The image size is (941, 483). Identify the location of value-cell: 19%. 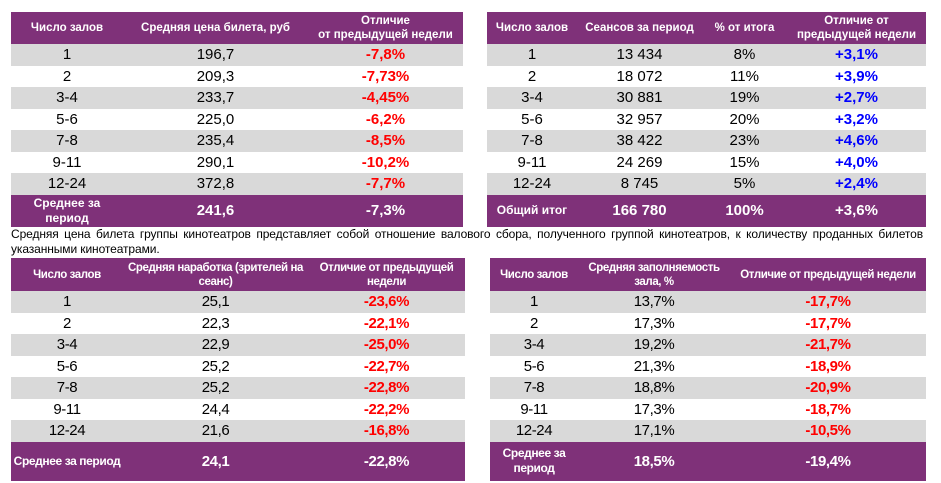
(744, 98).